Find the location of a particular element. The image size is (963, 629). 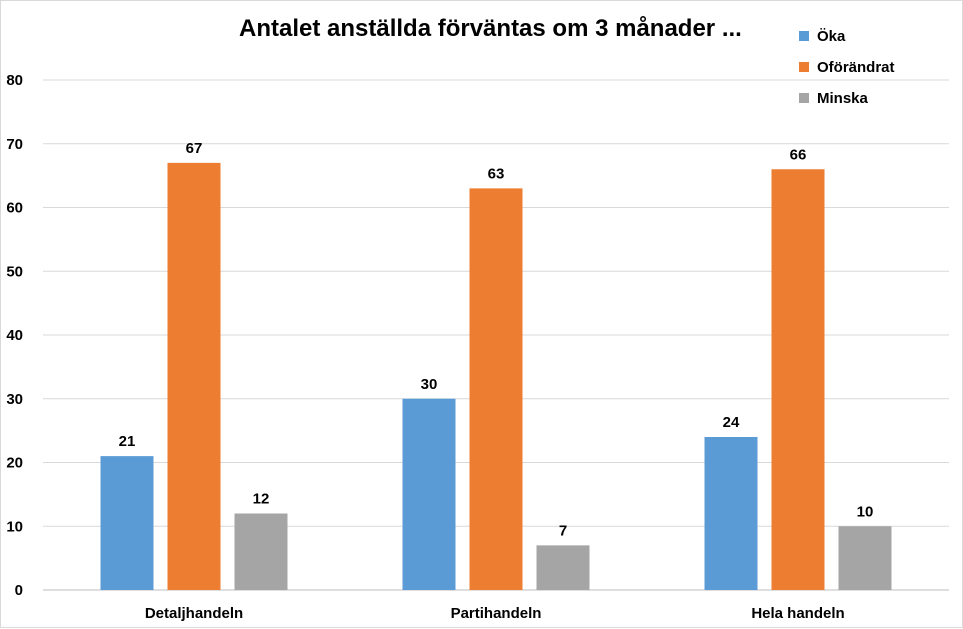

y-tick-label: 30 is located at coordinates (14, 399).